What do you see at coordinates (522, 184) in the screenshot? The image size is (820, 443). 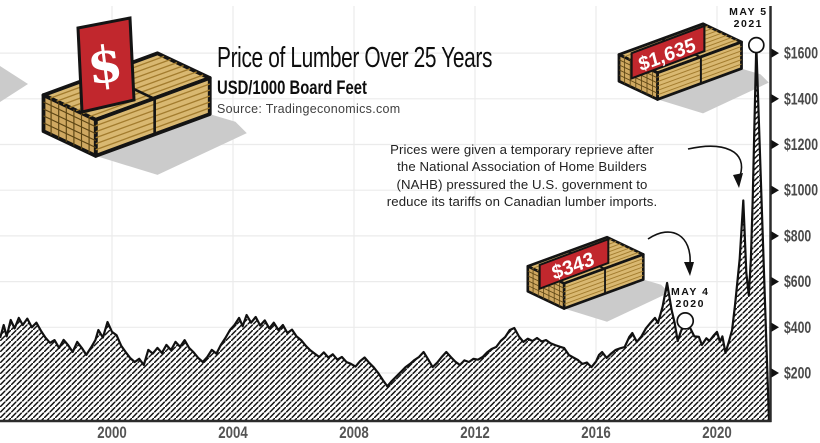 I see `annotation-line: (NAHB) pressured the U.S. government to` at bounding box center [522, 184].